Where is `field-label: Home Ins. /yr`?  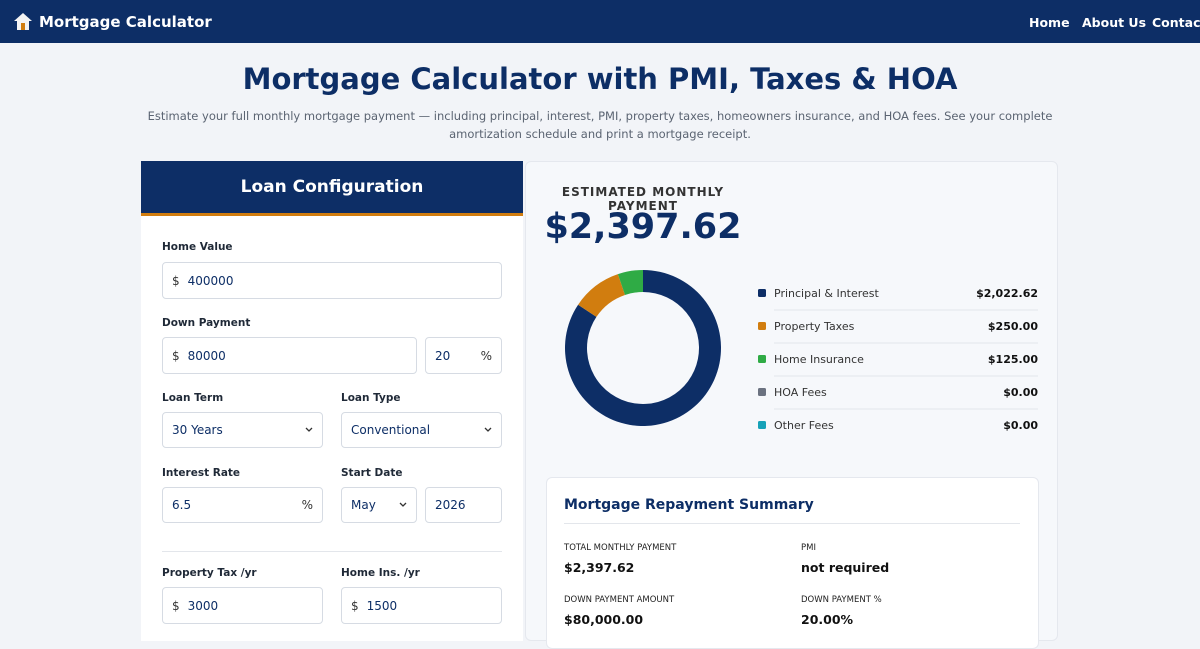 field-label: Home Ins. /yr is located at coordinates (380, 573).